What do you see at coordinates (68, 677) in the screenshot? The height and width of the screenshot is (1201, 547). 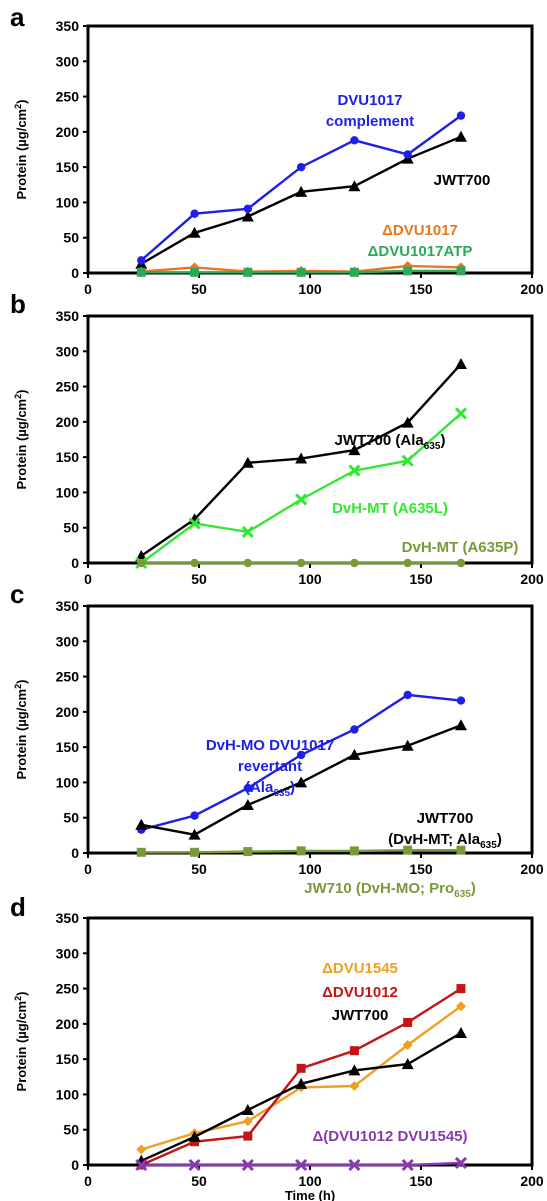 I see `y-tick-label: 250` at bounding box center [68, 677].